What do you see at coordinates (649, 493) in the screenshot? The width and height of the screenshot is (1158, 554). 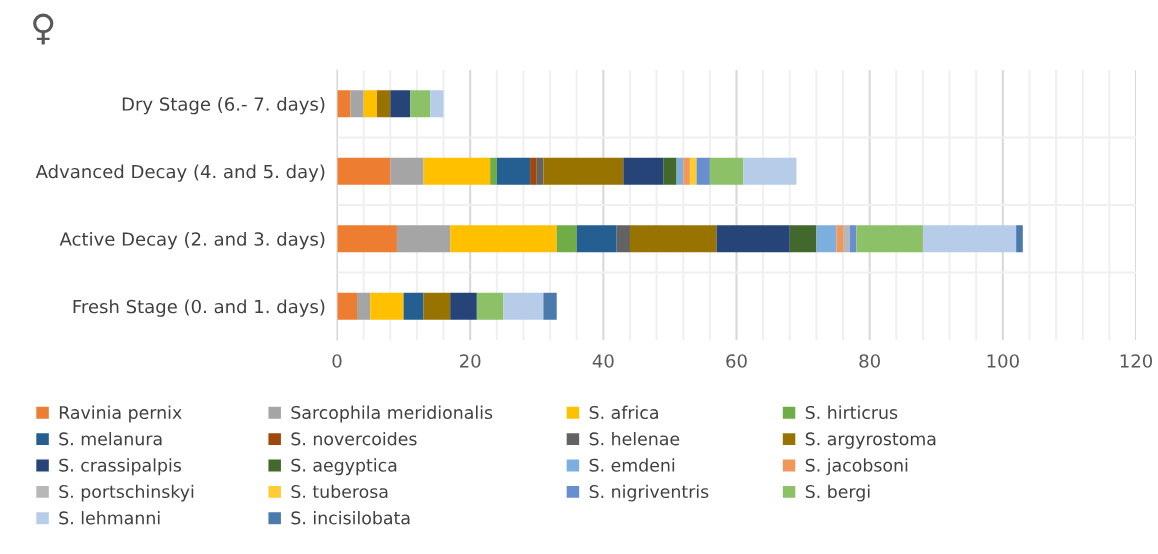 I see `legend-label: S. nigriventris` at bounding box center [649, 493].